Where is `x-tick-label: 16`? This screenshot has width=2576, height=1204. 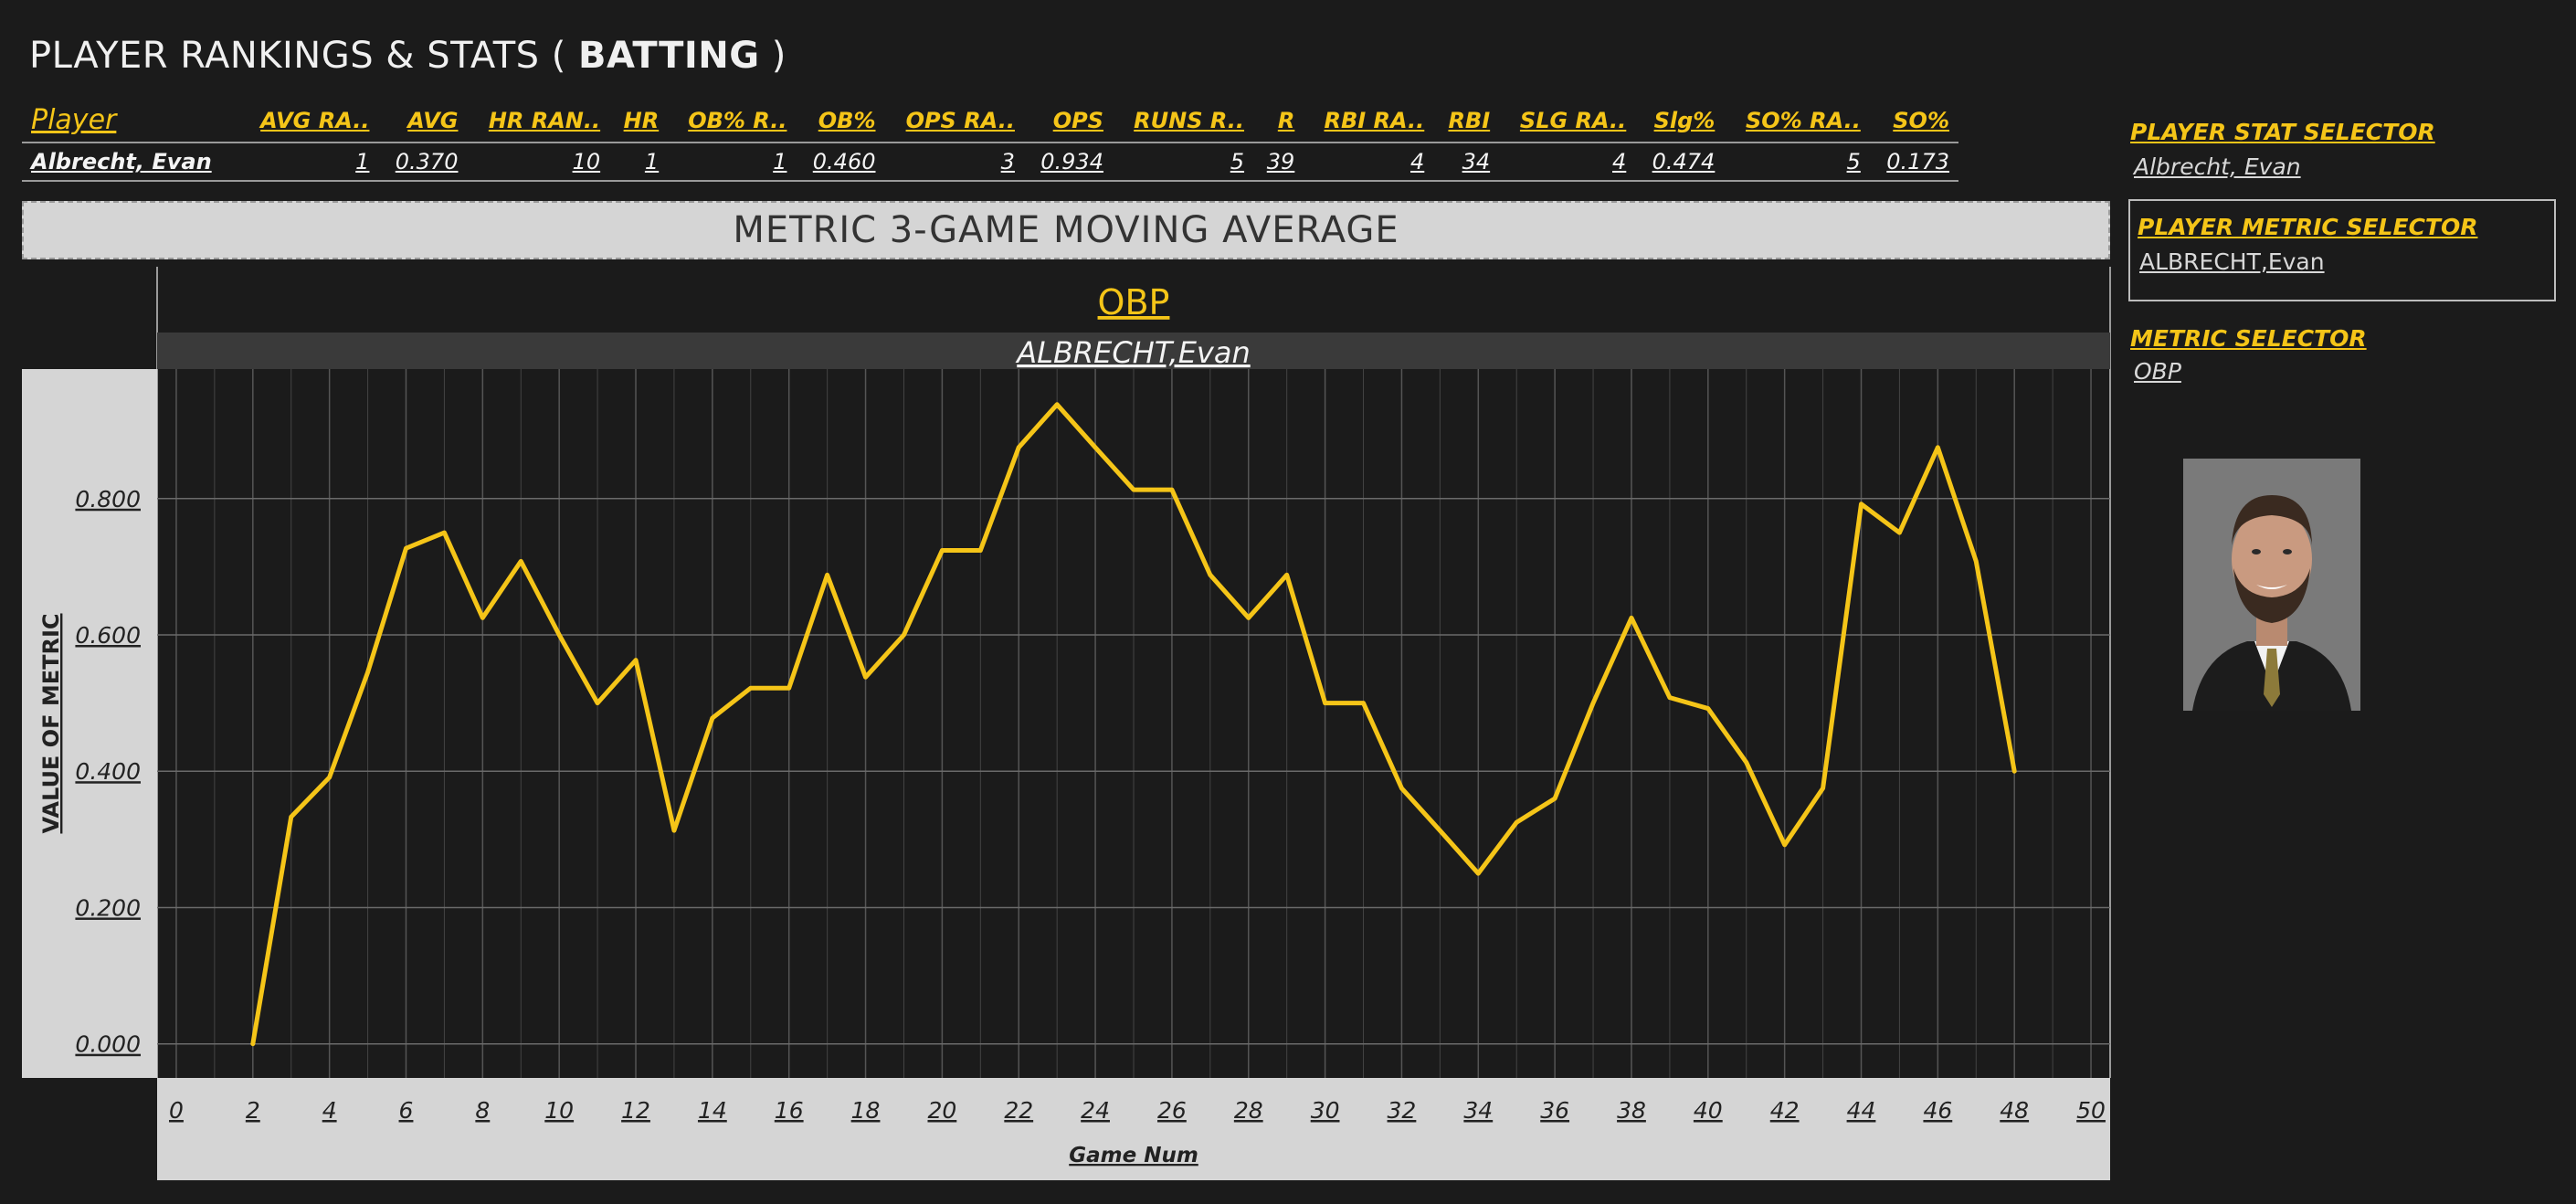 x-tick-label: 16 is located at coordinates (789, 1110).